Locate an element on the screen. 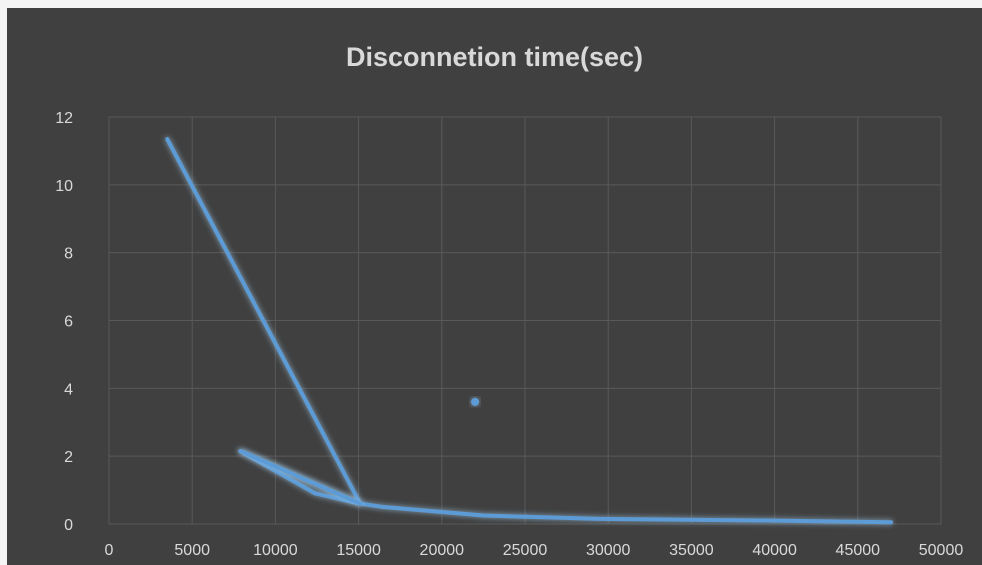 This screenshot has width=982, height=565. series-line is located at coordinates (300, 477).